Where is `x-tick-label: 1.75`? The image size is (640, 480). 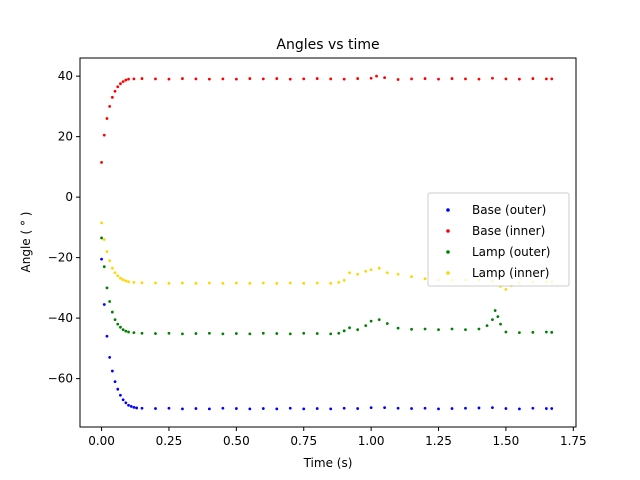 x-tick-label: 1.75 is located at coordinates (573, 441).